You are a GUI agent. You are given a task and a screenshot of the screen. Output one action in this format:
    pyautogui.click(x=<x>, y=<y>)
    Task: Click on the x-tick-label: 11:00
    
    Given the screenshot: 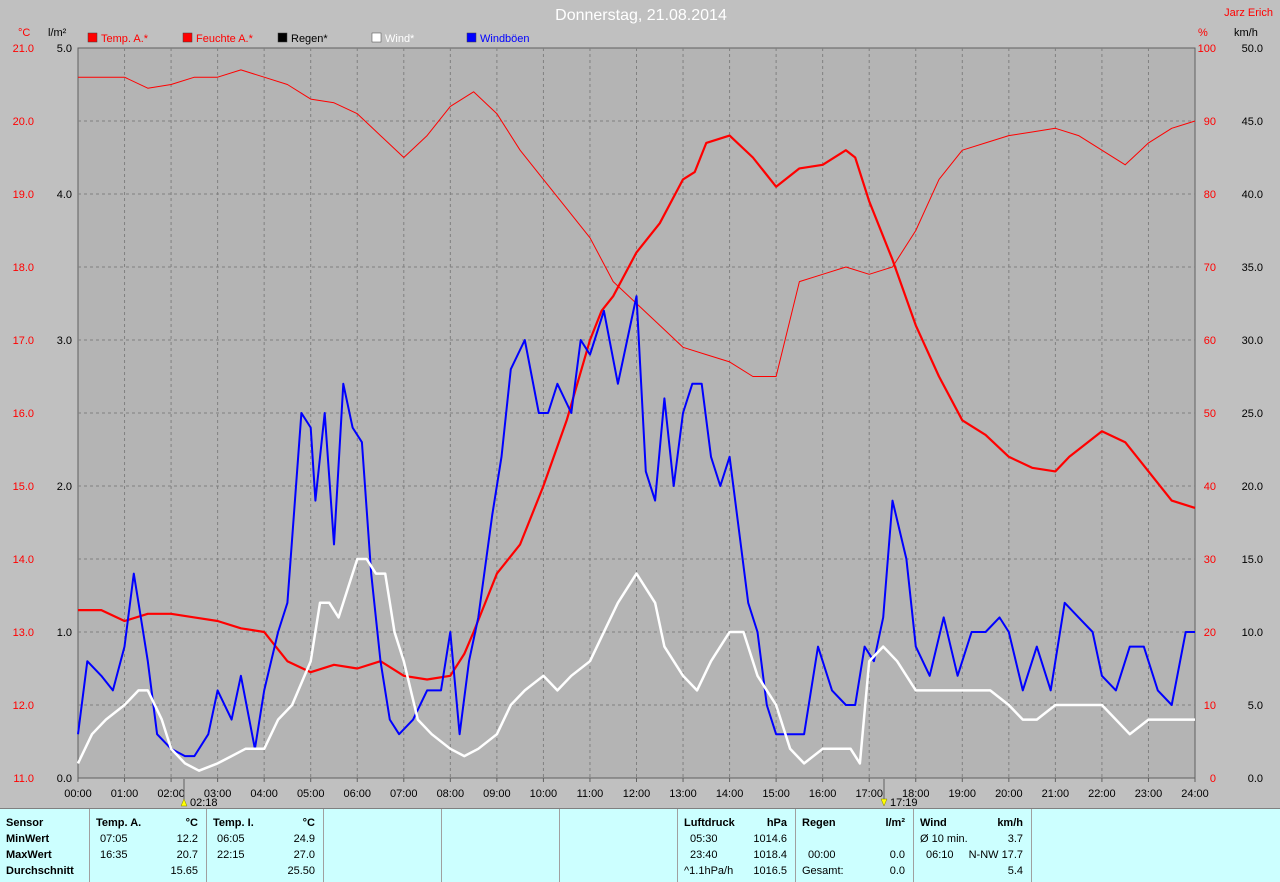 What is the action you would take?
    pyautogui.click(x=590, y=794)
    